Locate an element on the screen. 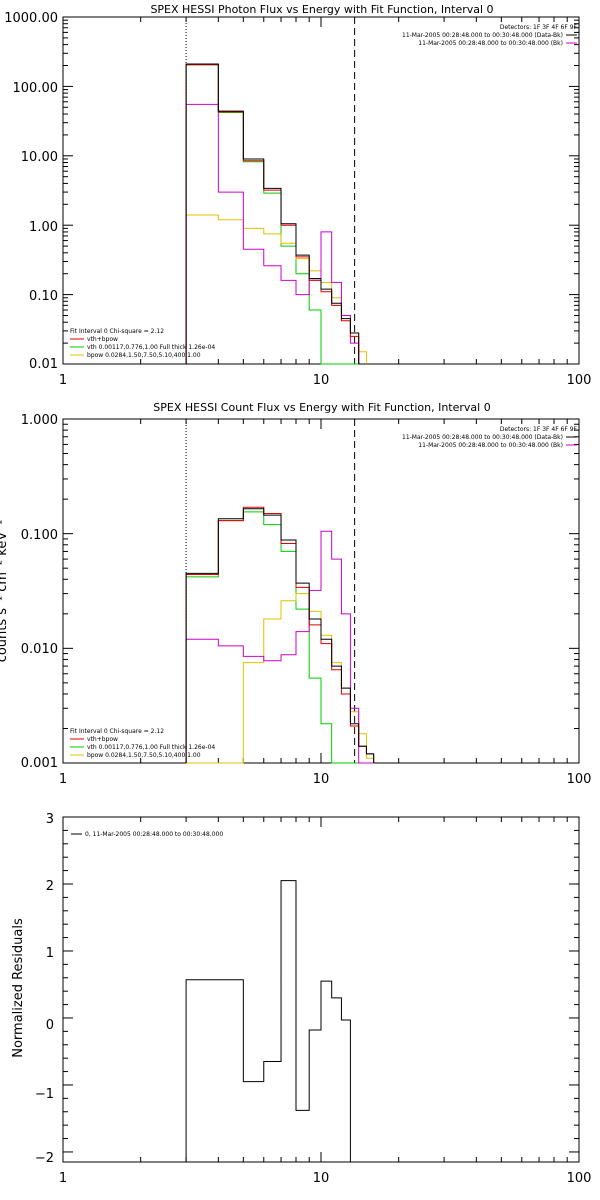  count-xtick-label: 100 is located at coordinates (579, 779).